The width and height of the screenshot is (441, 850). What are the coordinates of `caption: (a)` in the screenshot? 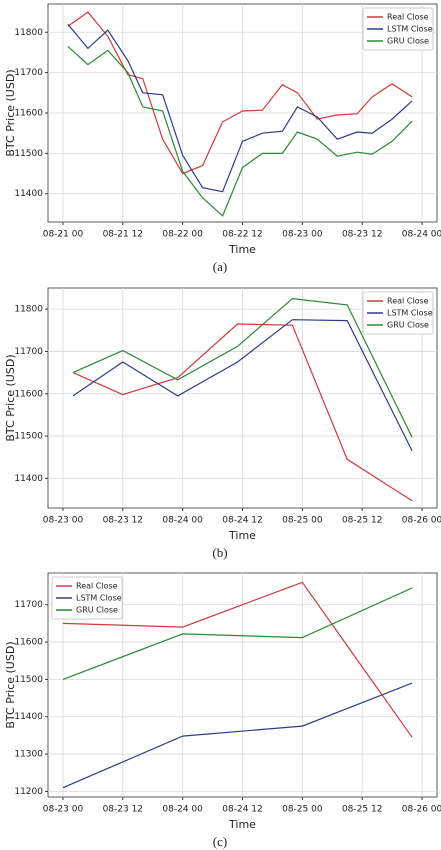 It's located at (220, 266).